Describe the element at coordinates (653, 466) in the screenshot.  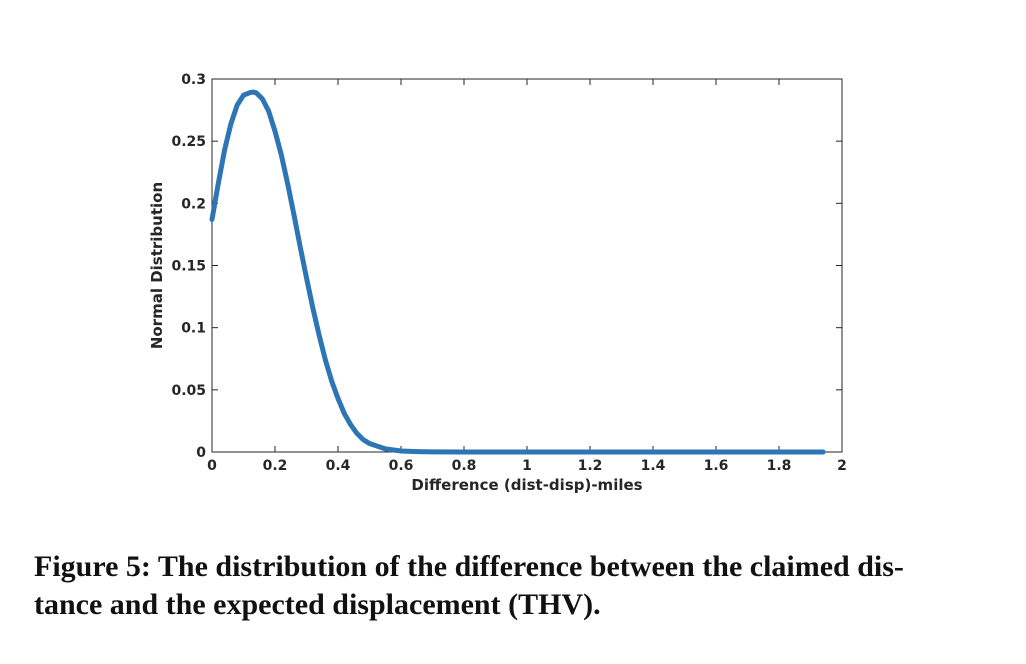
I see `x-tick-label: 1.4` at that location.